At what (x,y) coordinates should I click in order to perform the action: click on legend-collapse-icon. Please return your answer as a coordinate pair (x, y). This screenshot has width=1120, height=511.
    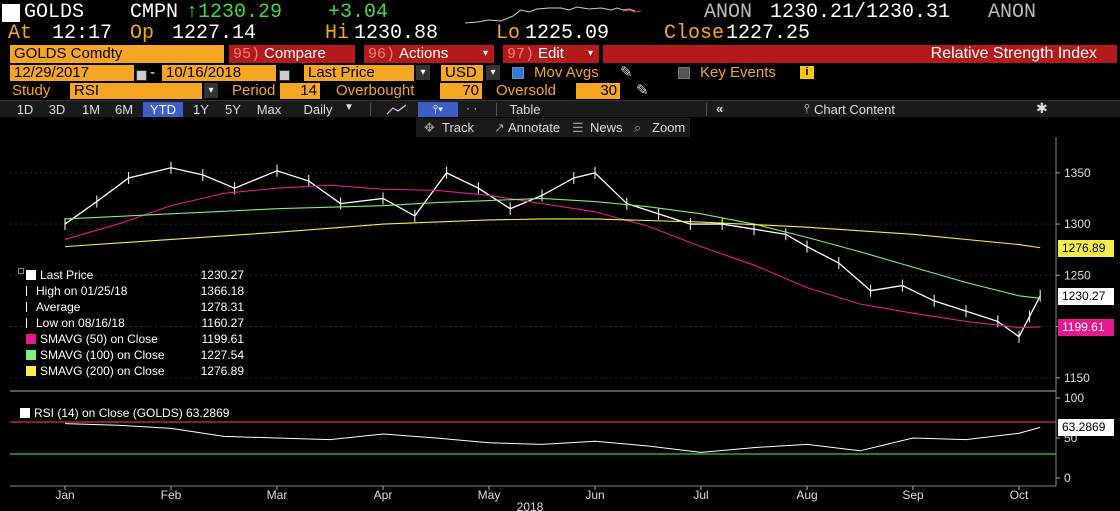
    Looking at the image, I should click on (21, 271).